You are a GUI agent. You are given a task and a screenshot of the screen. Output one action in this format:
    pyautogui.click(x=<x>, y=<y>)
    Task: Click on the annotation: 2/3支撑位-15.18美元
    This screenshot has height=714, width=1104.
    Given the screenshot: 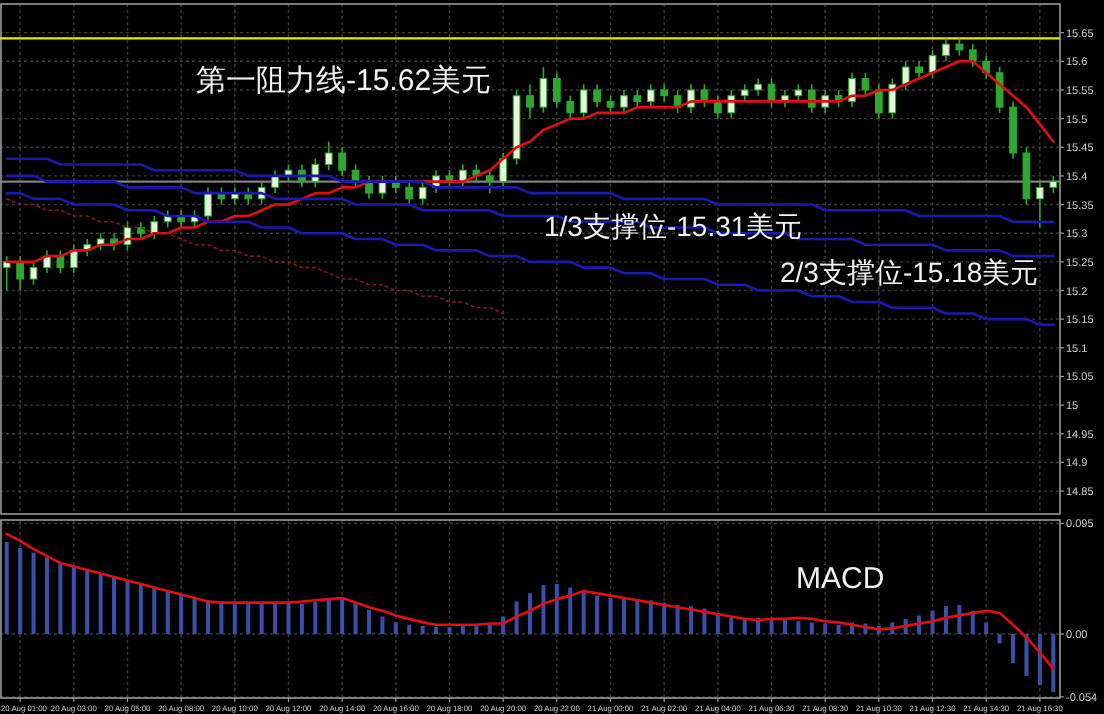 What is the action you would take?
    pyautogui.click(x=909, y=272)
    